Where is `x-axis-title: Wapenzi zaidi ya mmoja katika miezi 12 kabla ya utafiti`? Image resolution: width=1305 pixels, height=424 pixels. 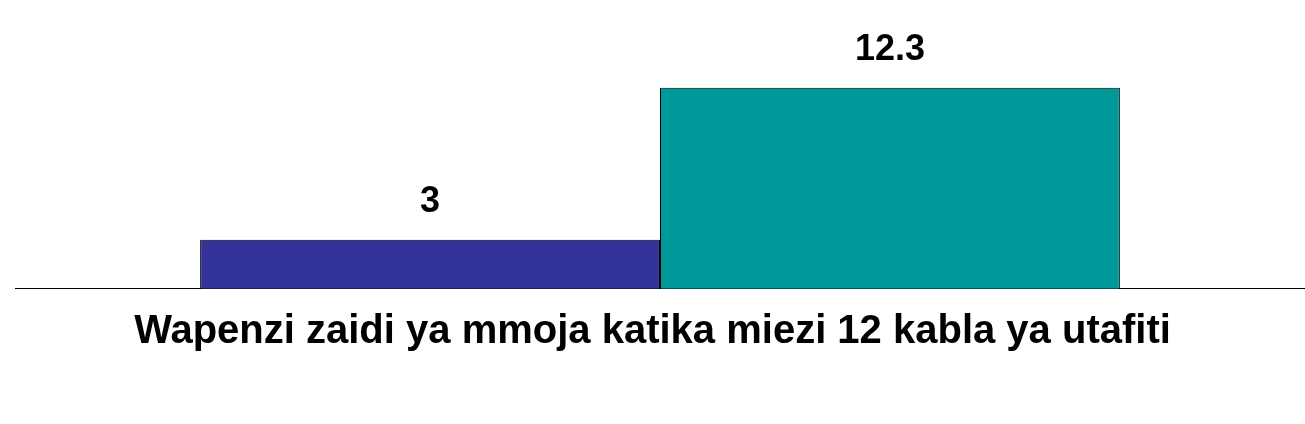
x-axis-title: Wapenzi zaidi ya mmoja katika miezi 12 kabla ya utafiti is located at coordinates (652, 329).